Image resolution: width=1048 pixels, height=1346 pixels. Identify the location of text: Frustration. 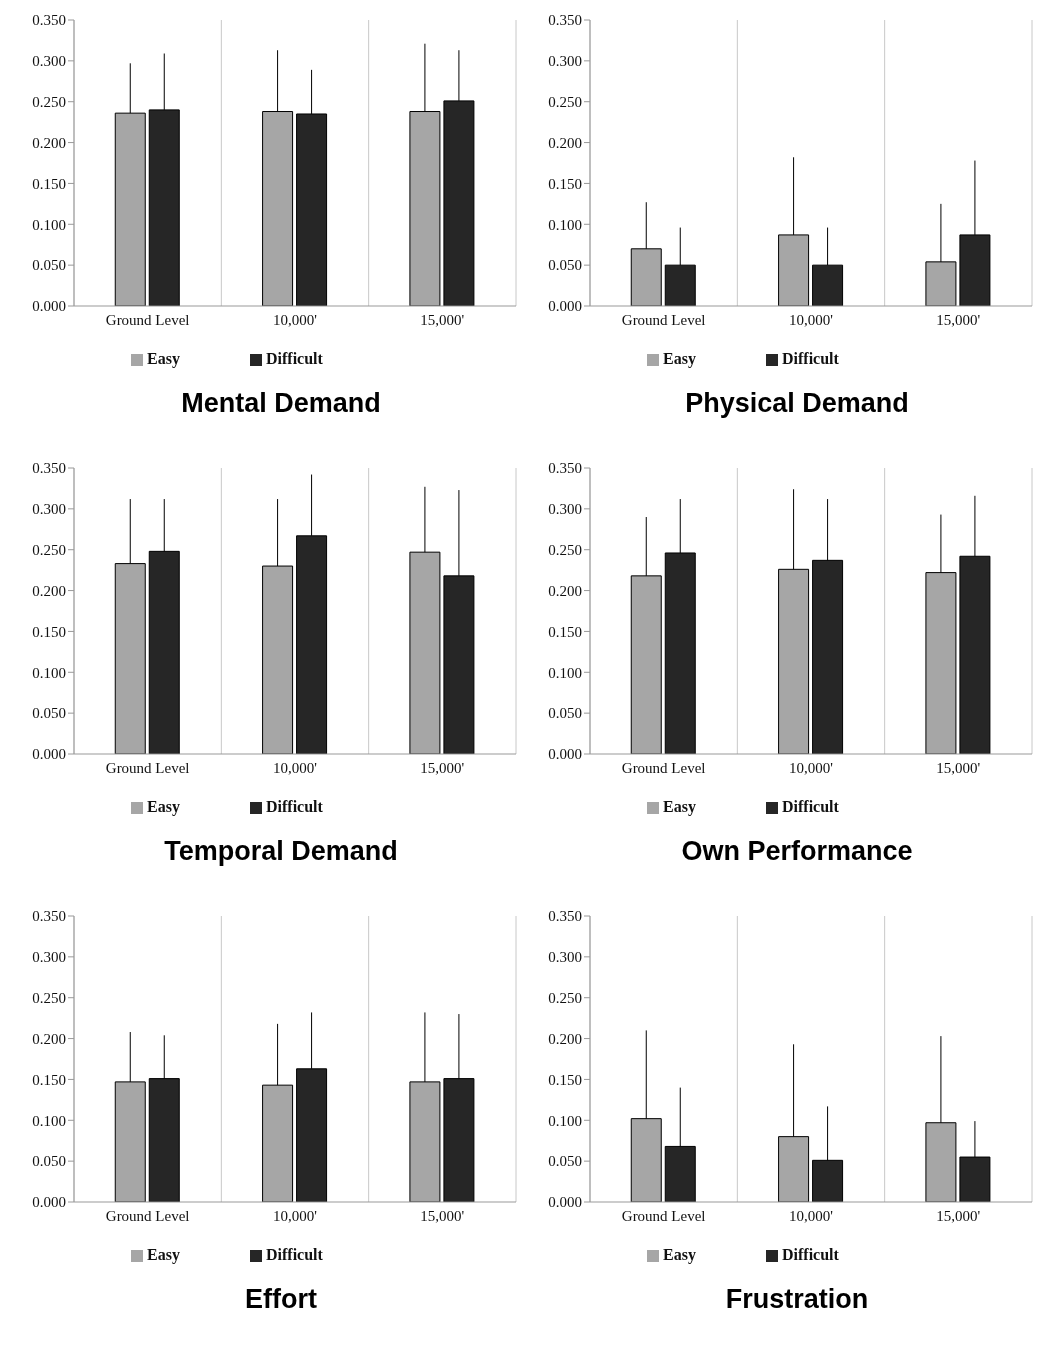
(797, 1299).